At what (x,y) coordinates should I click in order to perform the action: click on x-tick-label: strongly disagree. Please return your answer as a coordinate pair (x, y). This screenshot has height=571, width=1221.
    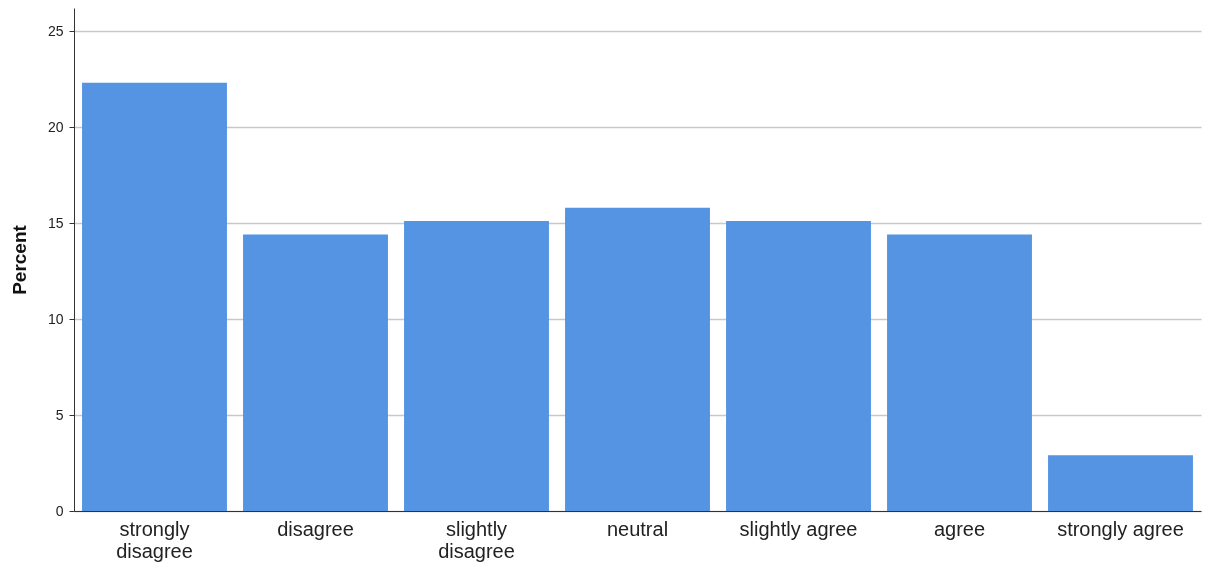
    Looking at the image, I should click on (154, 539).